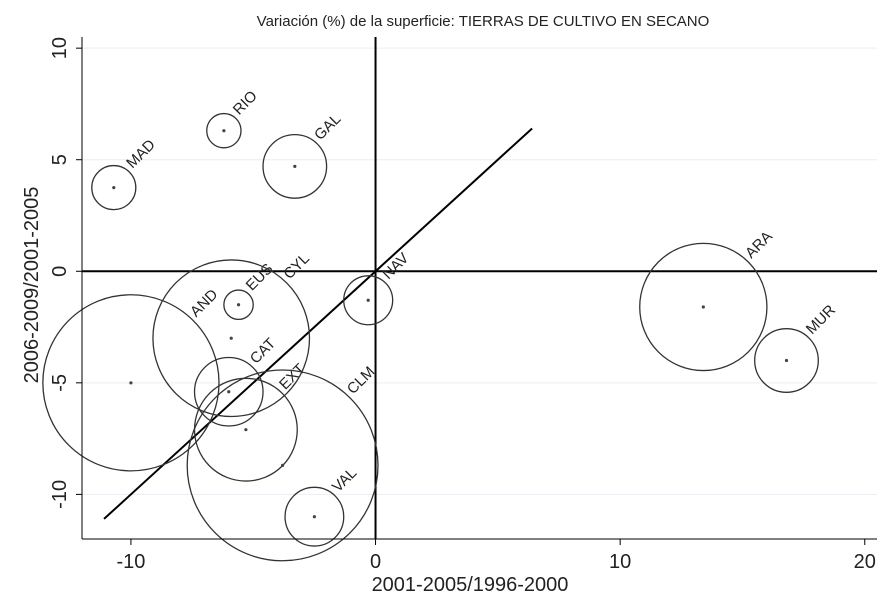  I want to click on point-label-mad: MAD, so click(141, 154).